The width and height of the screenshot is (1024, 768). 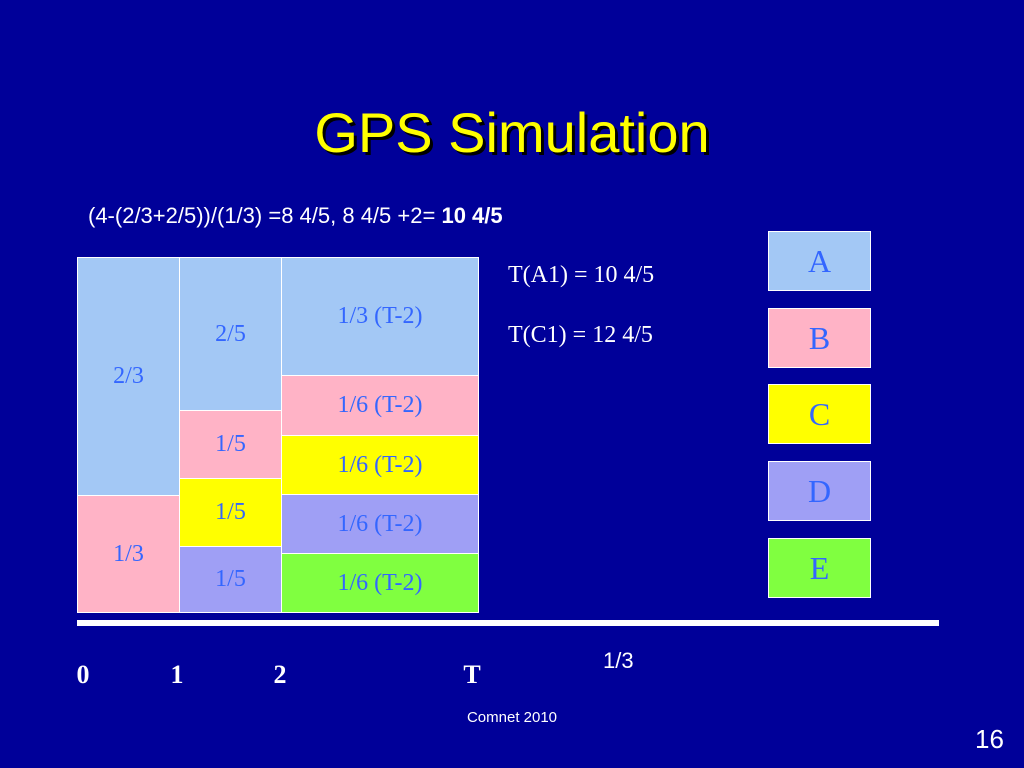 I want to click on cell: 2/5, so click(x=230, y=334).